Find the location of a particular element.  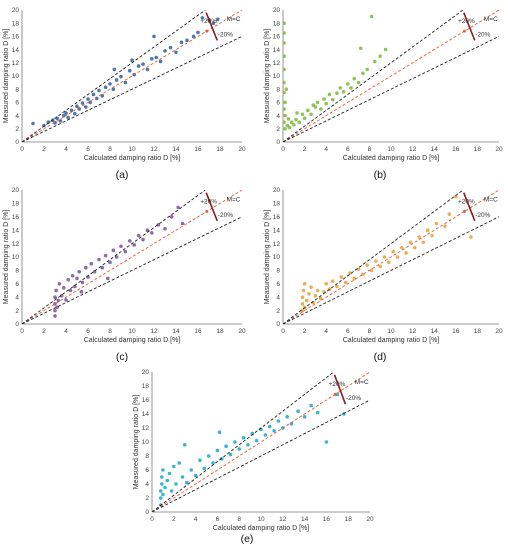

equality-label: M=C is located at coordinates (491, 19).